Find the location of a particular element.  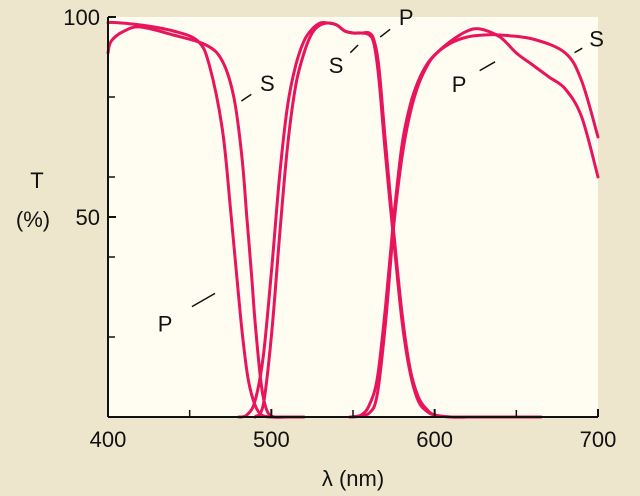

y-tick-label: 50 is located at coordinates (88, 217).